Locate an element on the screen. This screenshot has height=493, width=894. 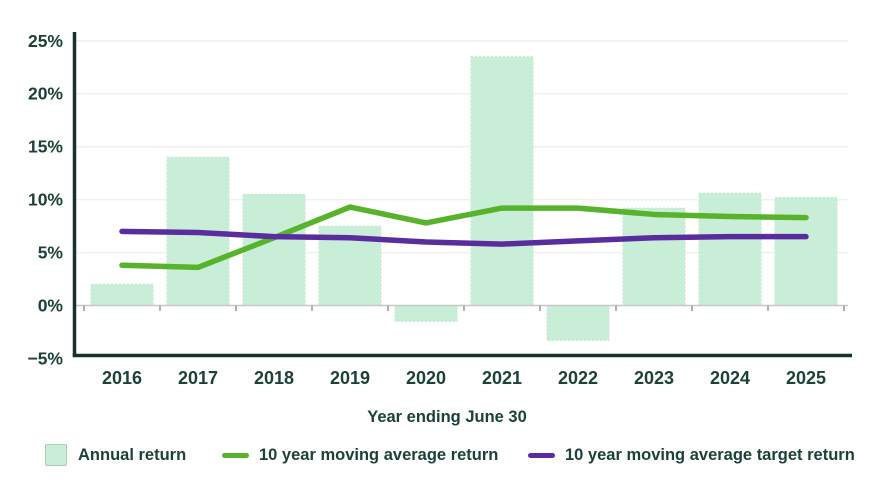
bar-2022 is located at coordinates (578, 323).